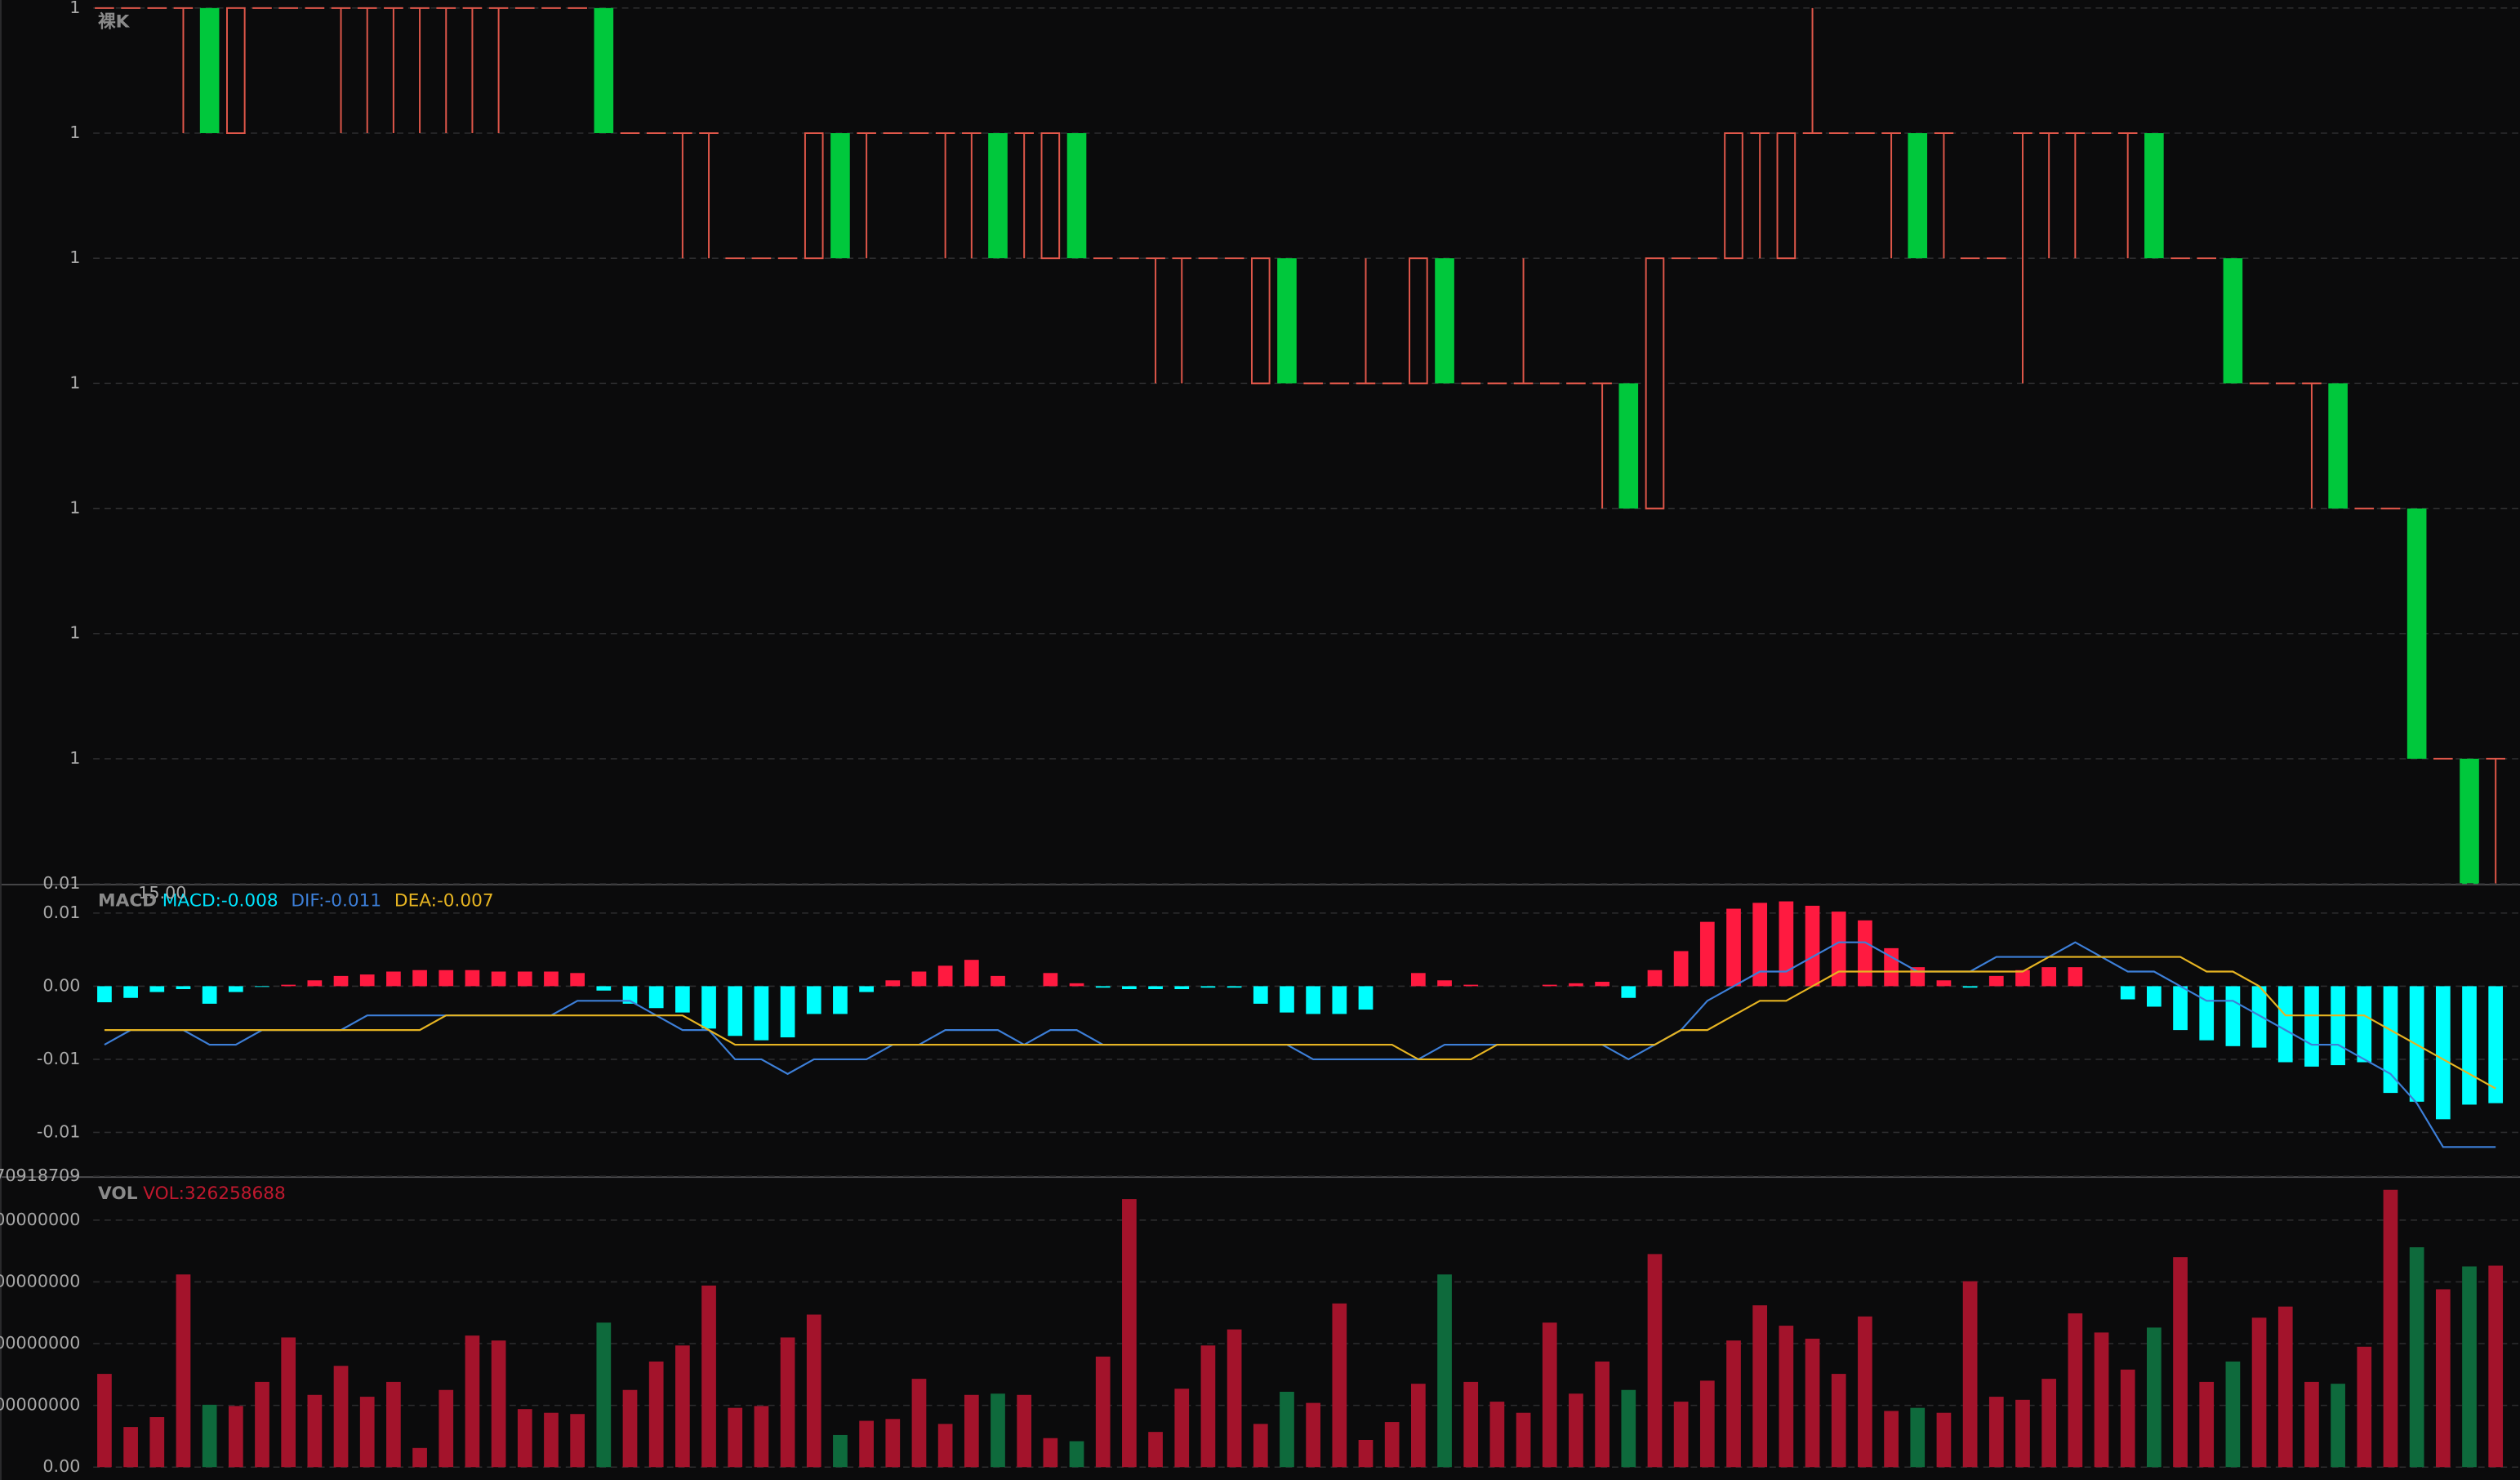  Describe the element at coordinates (221, 901) in the screenshot. I see `legend-entry: MACD:-0.008` at that location.